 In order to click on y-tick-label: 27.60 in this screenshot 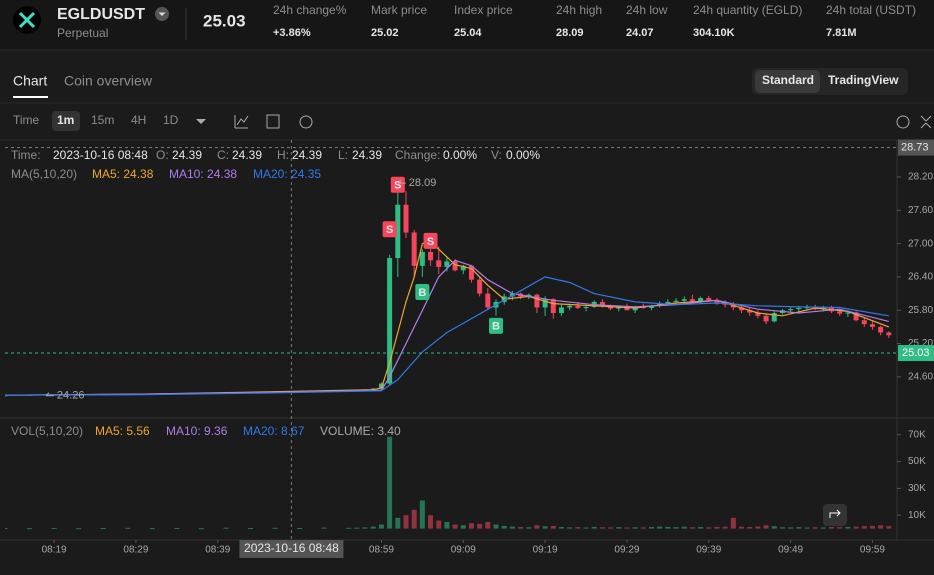, I will do `click(920, 210)`.